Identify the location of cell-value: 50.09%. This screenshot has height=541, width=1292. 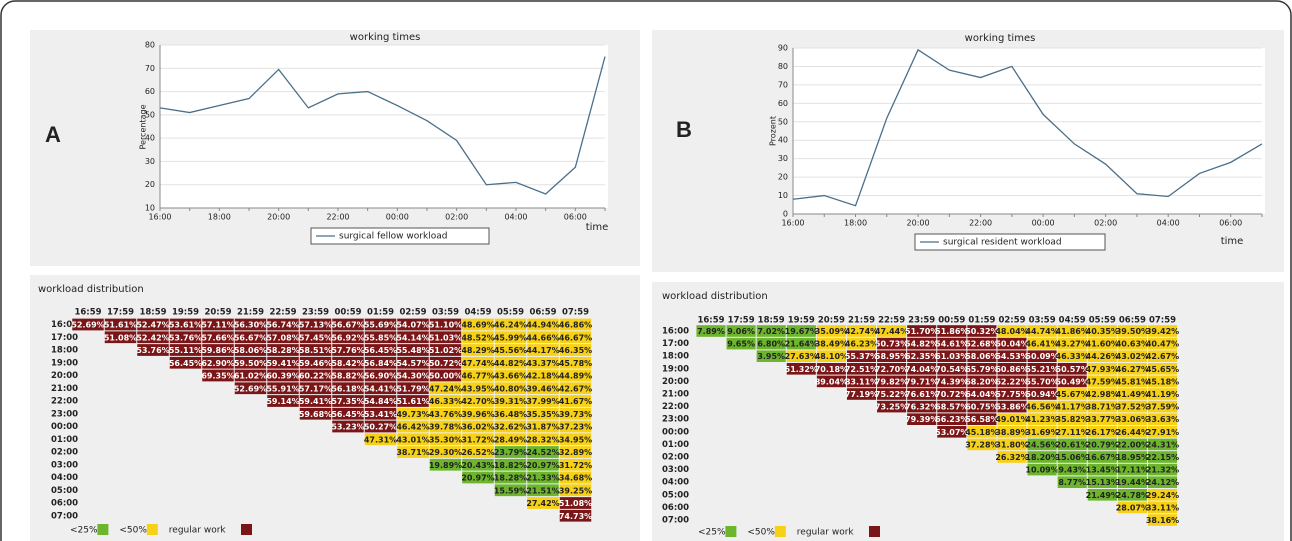
(1041, 356).